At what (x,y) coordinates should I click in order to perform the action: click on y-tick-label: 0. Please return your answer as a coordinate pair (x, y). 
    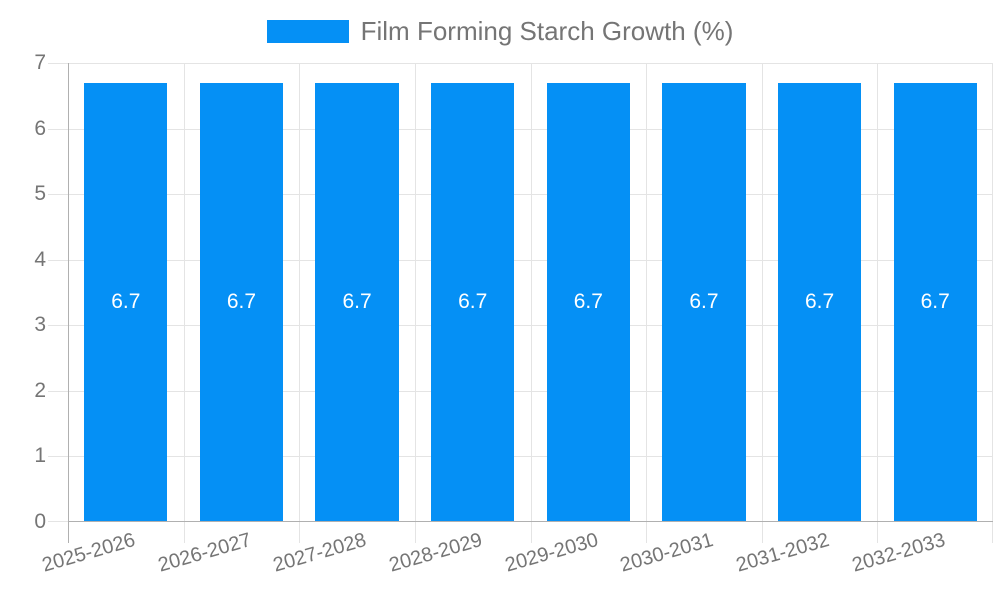
    Looking at the image, I should click on (40, 521).